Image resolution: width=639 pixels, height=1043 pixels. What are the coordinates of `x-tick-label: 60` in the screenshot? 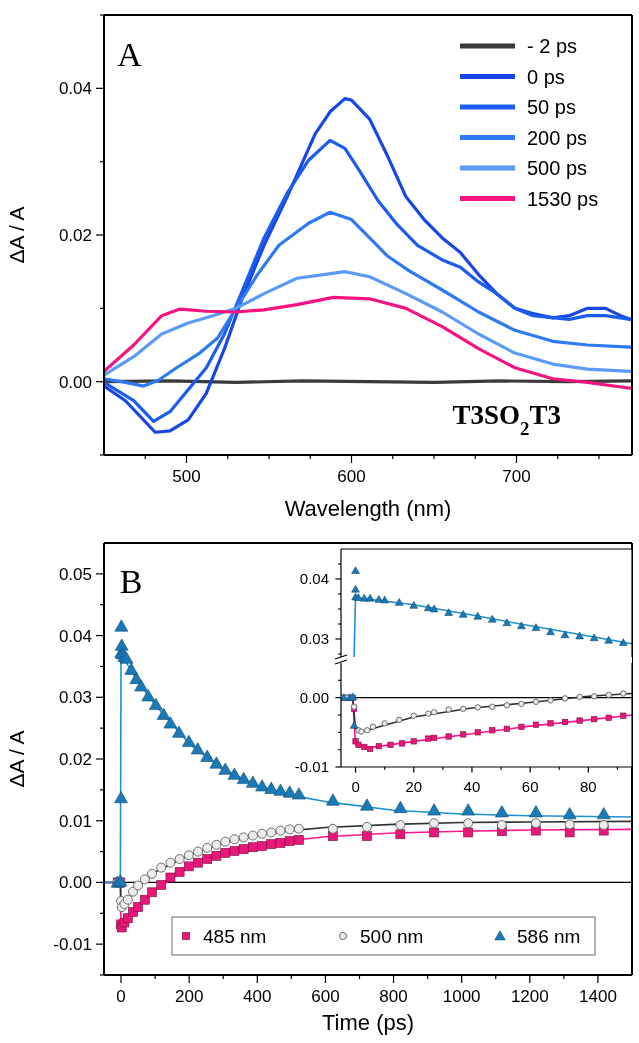 It's located at (530, 786).